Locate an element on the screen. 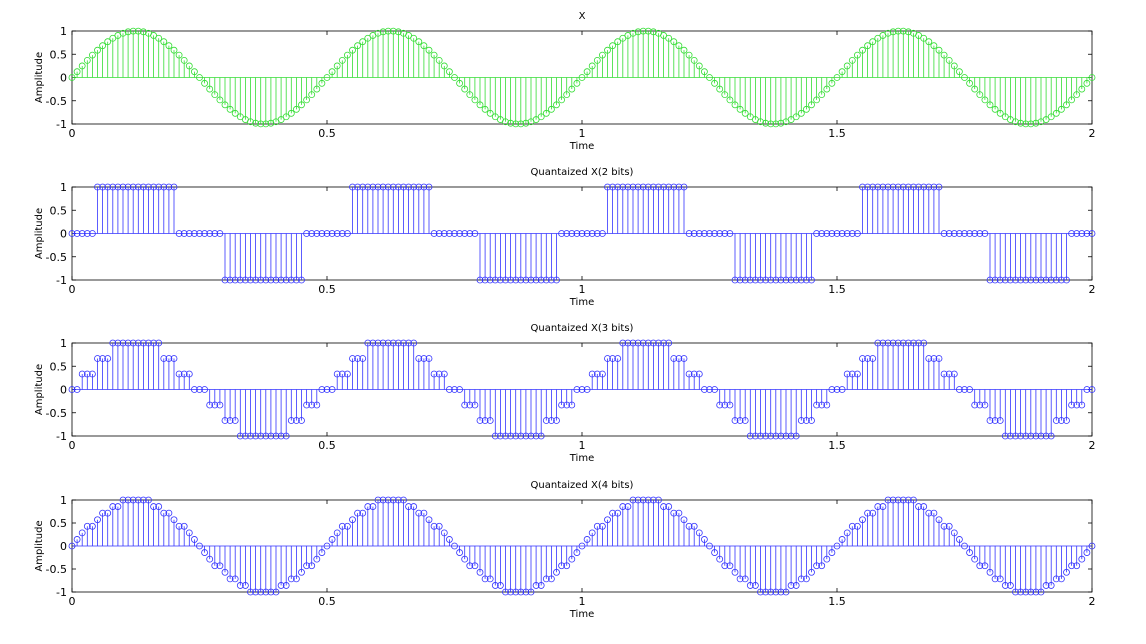  x-axis-label: Time is located at coordinates (581, 302).